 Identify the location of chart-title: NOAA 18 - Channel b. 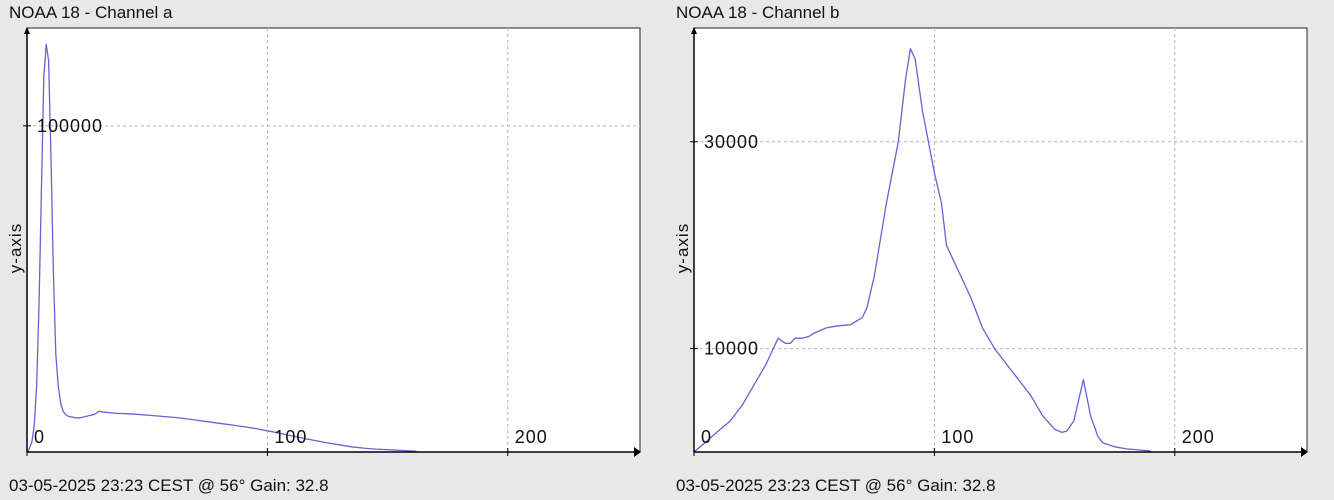
(758, 12).